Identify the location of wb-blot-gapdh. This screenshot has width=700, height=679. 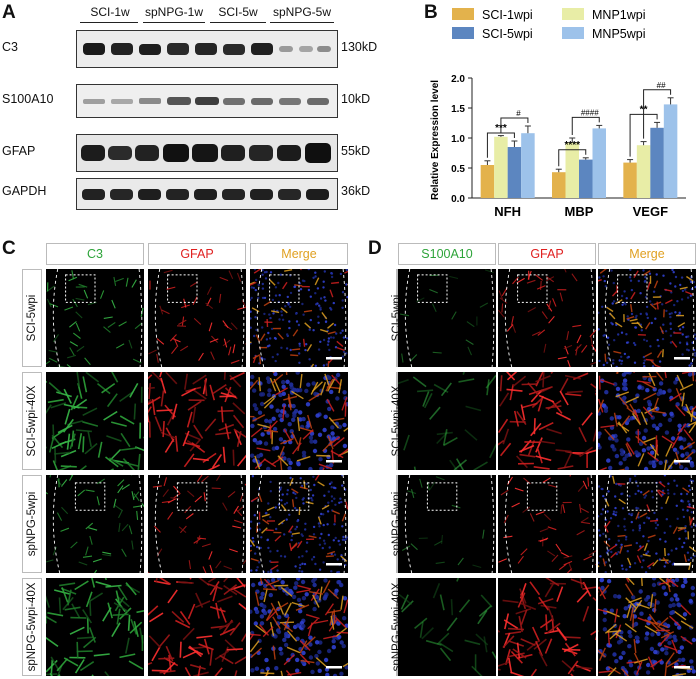
(207, 194).